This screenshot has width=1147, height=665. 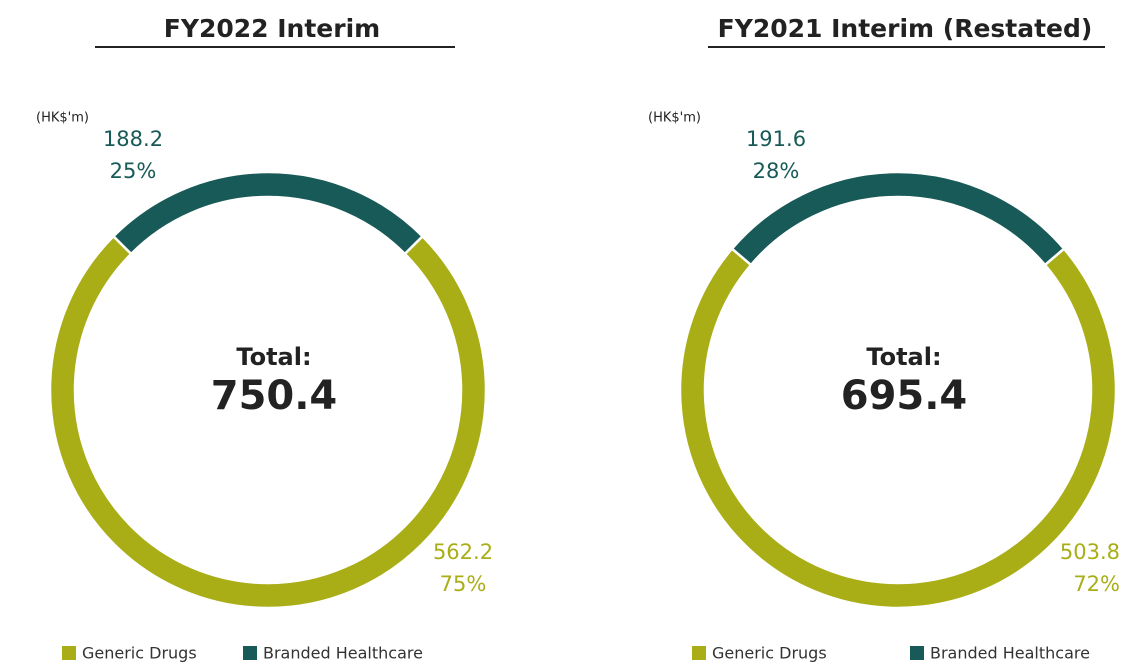 I want to click on value-label: 503.8, so click(x=1090, y=552).